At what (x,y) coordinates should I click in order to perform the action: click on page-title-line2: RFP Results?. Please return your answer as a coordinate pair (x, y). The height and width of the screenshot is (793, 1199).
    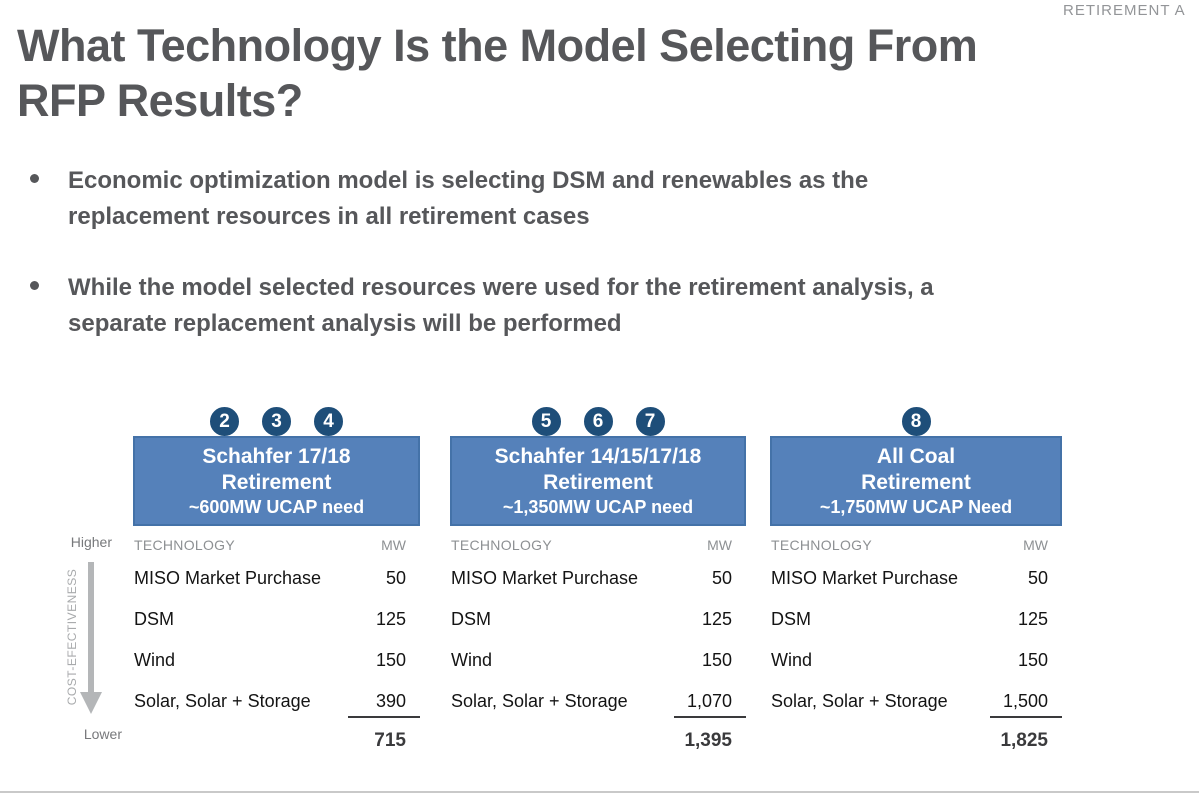
    Looking at the image, I should click on (160, 100).